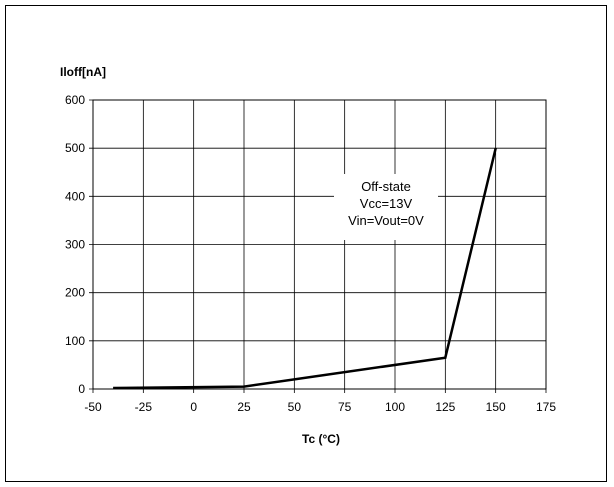 Image resolution: width=614 pixels, height=487 pixels. What do you see at coordinates (81, 389) in the screenshot?
I see `y-tick-label: 0` at bounding box center [81, 389].